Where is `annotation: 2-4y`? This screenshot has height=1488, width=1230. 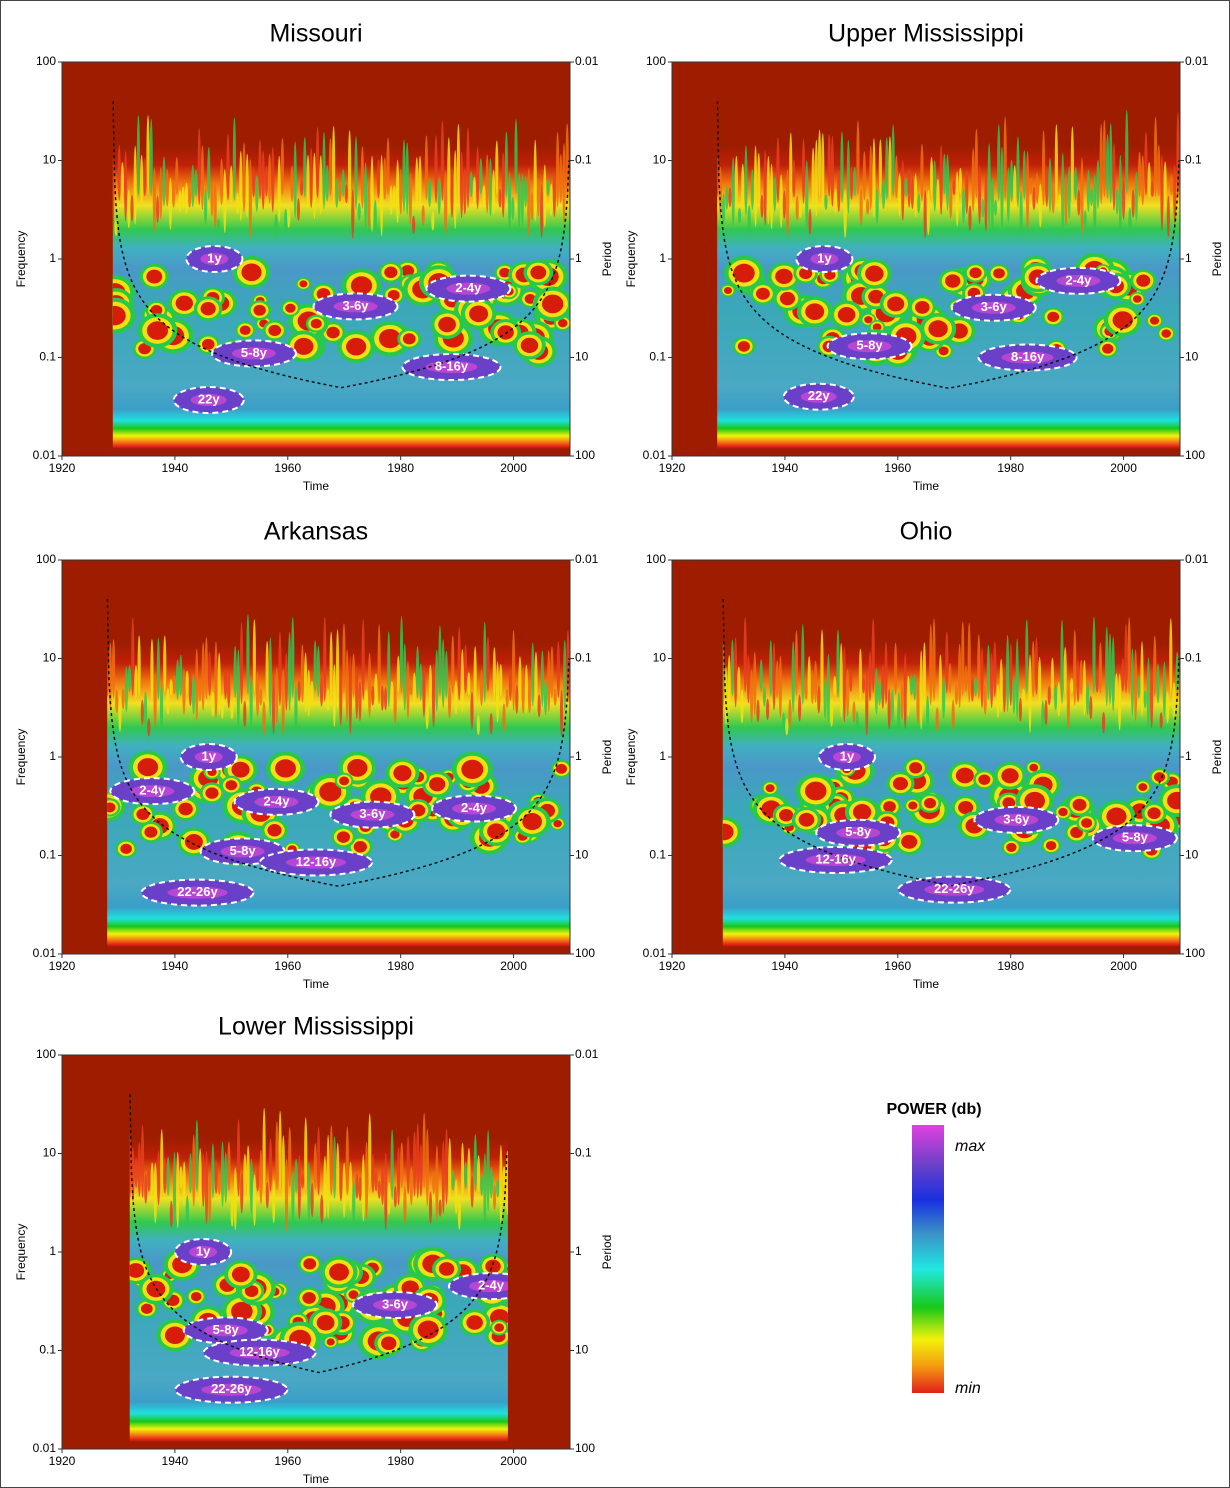
annotation: 2-4y is located at coordinates (276, 800).